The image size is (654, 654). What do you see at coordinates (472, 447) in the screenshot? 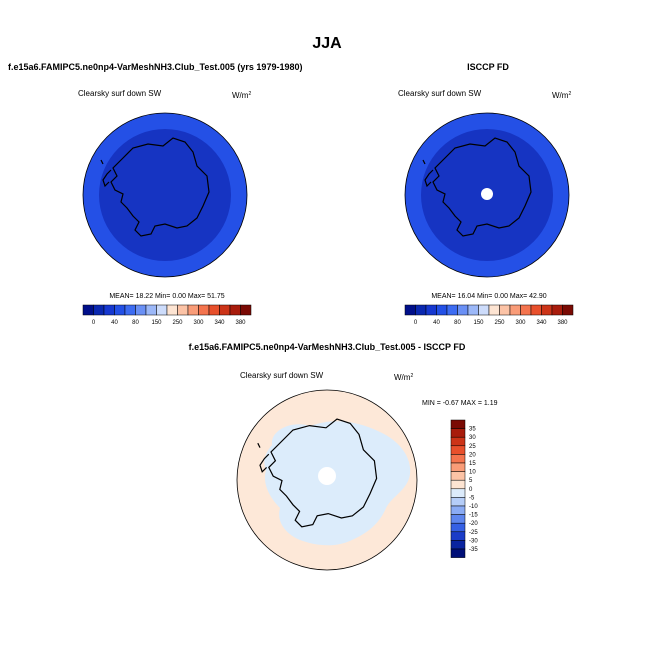
I see `colorbar-tick-label: 25` at bounding box center [472, 447].